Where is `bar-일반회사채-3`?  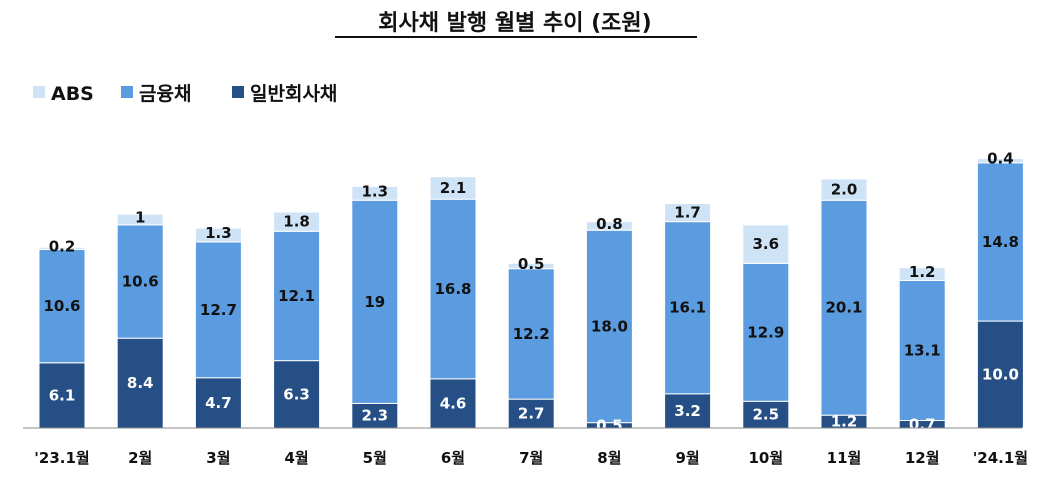 bar-일반회사채-3 is located at coordinates (297, 394).